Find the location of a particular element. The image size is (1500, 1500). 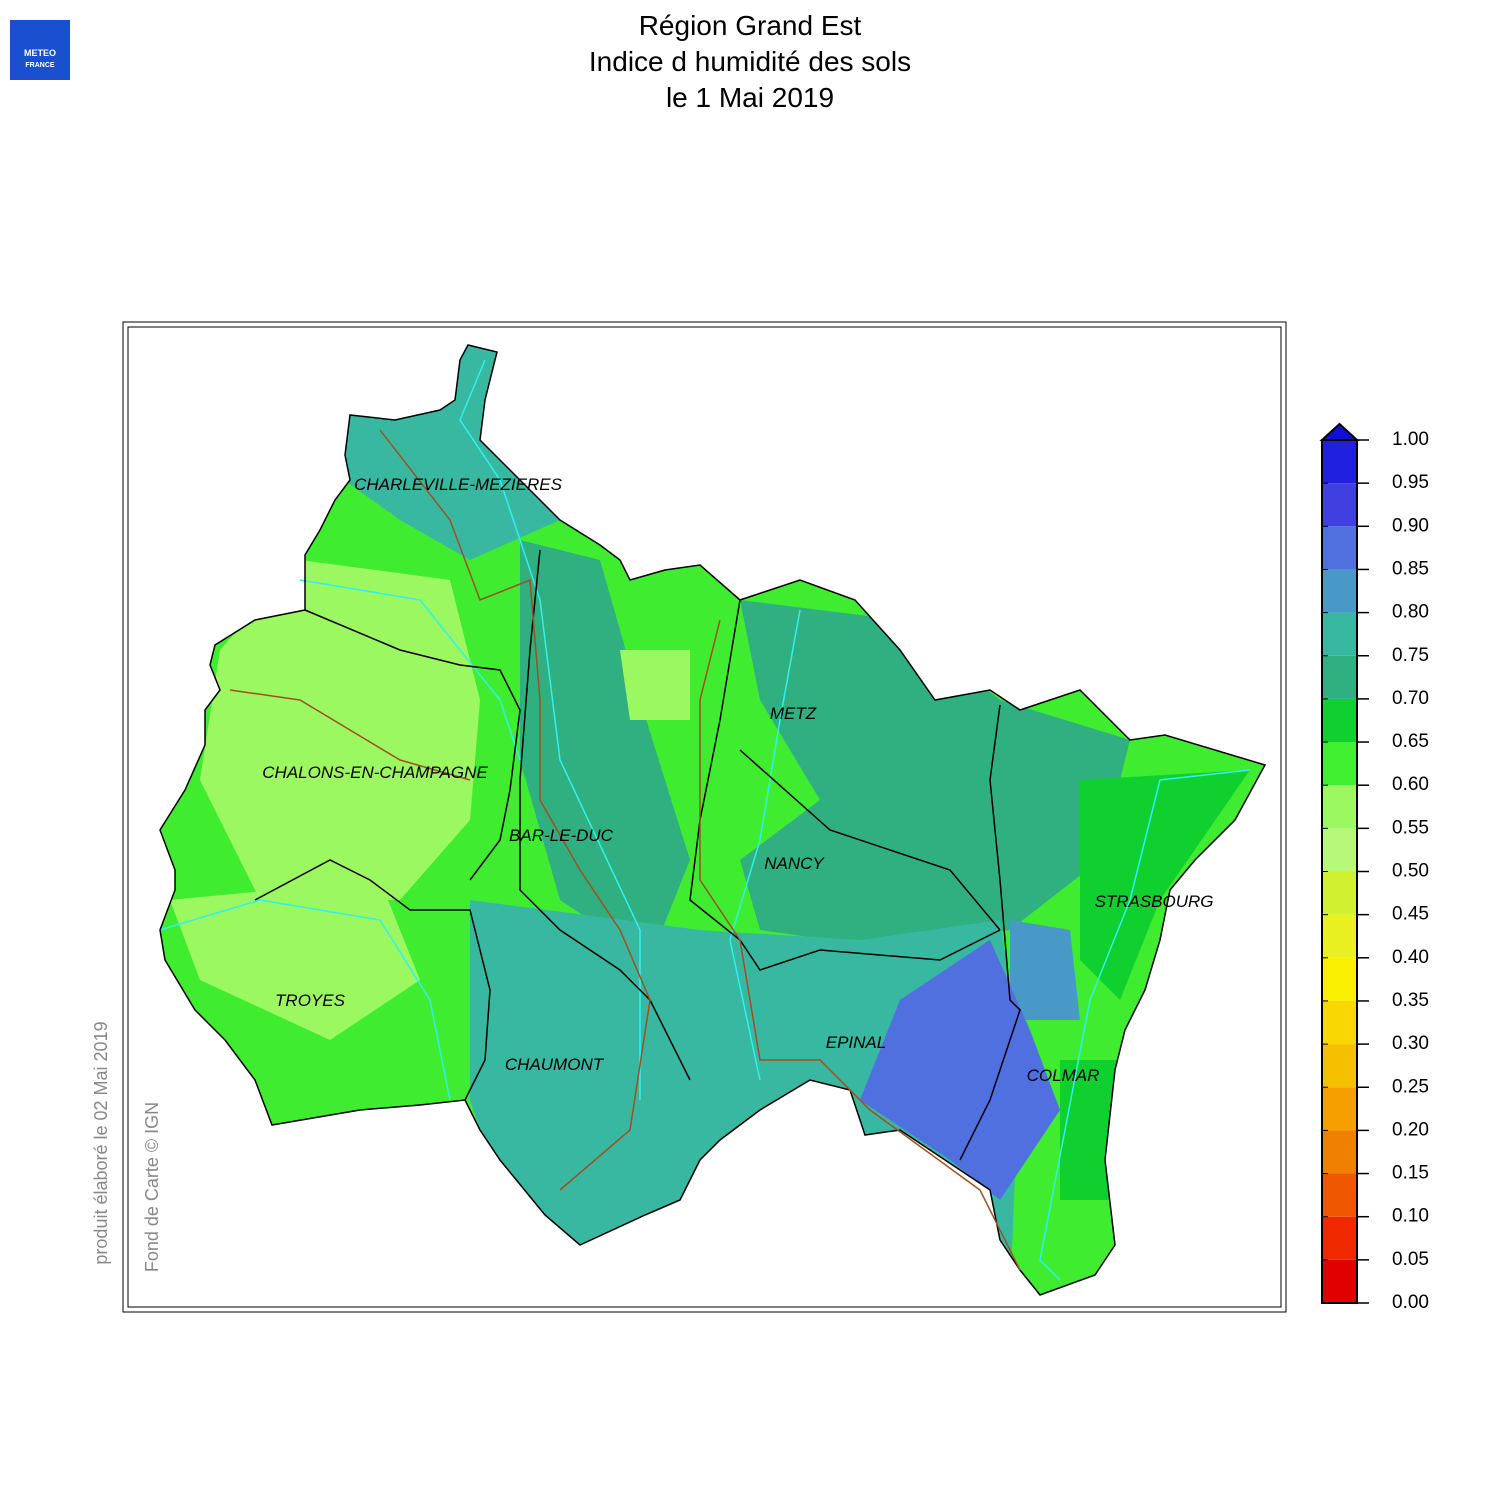

credit: Fond de Carte © IGN is located at coordinates (152, 1187).